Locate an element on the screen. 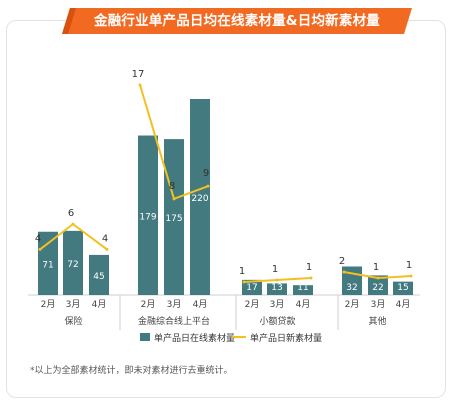 This screenshot has width=451, height=403. bar-value-label: 220 is located at coordinates (199, 199).